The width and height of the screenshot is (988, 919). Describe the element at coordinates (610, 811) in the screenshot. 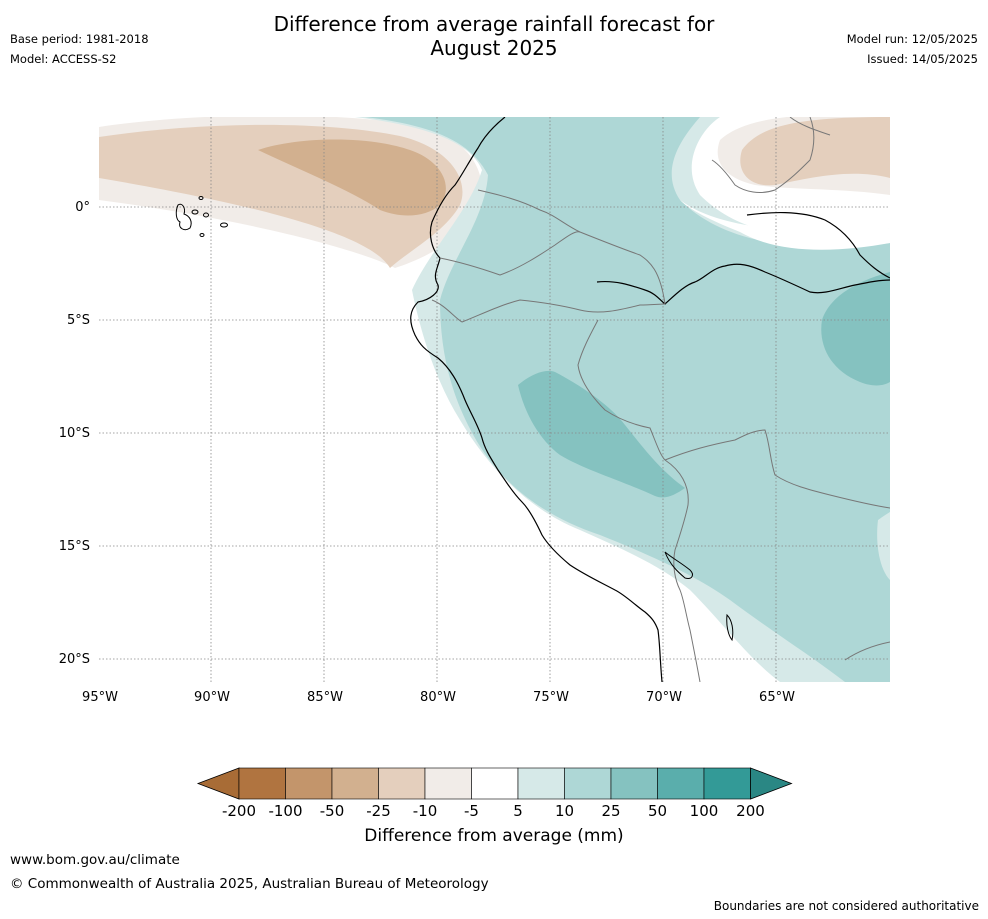

I see `colorbar-tick-label: 25` at that location.